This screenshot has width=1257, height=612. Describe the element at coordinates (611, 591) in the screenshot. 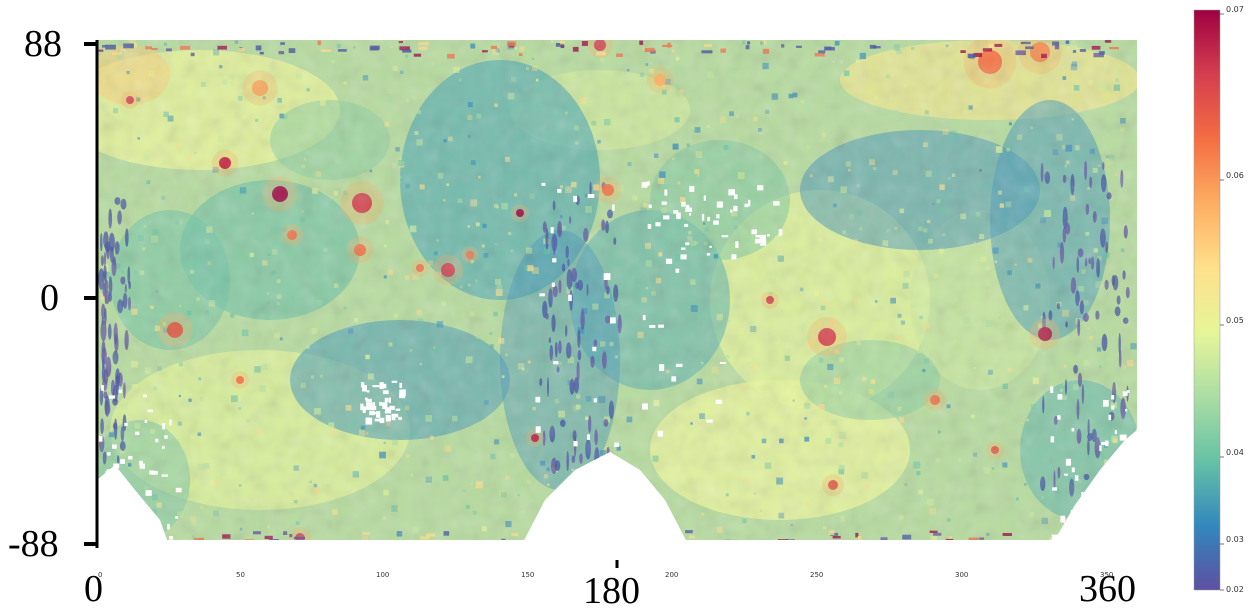

I see `x-label-180: 180` at that location.